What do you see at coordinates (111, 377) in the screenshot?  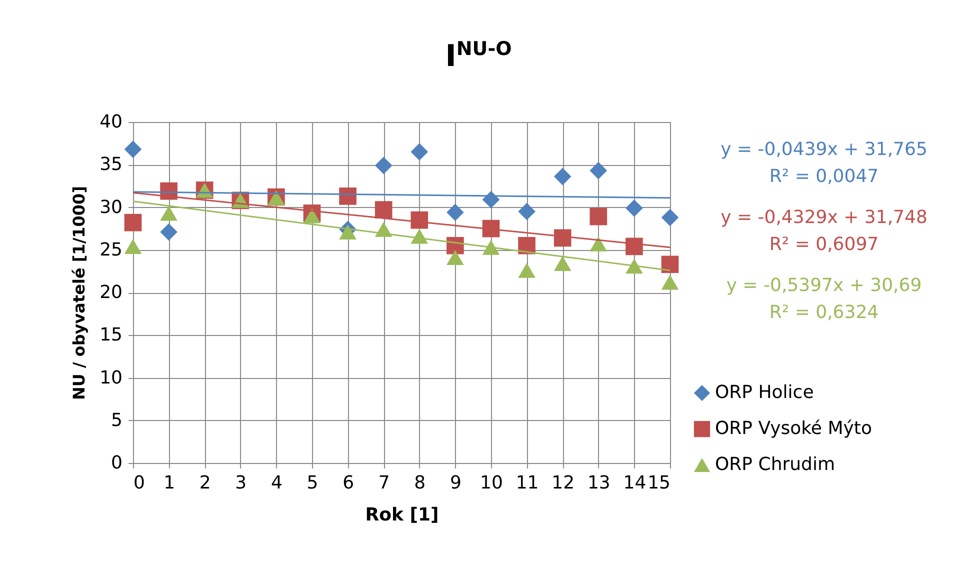 I see `y-tick-label: 10` at bounding box center [111, 377].